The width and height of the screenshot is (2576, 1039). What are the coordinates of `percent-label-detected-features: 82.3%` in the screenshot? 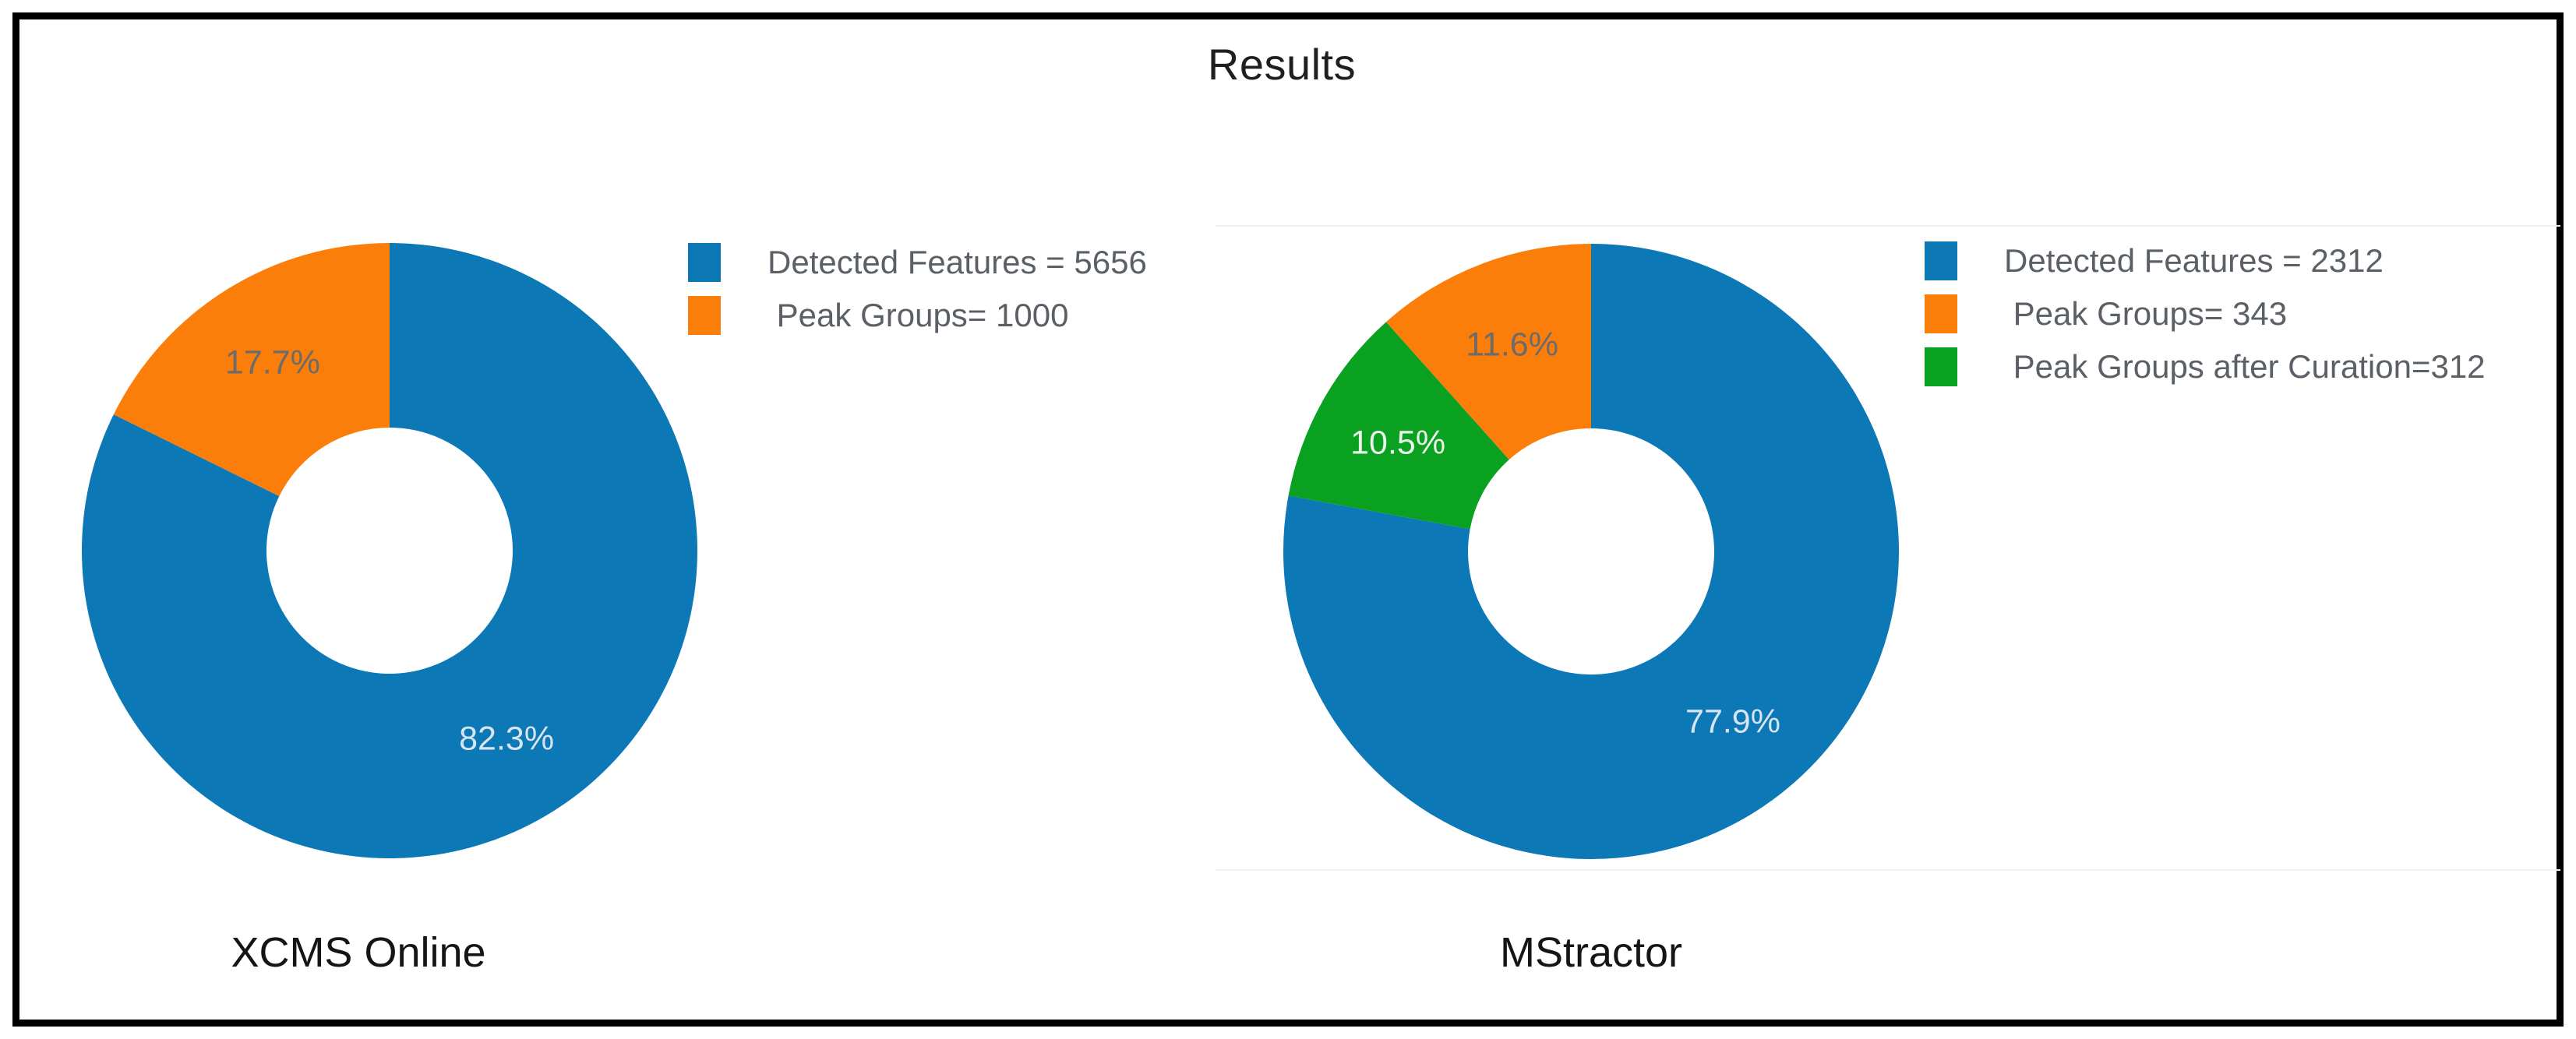 It's located at (506, 739).